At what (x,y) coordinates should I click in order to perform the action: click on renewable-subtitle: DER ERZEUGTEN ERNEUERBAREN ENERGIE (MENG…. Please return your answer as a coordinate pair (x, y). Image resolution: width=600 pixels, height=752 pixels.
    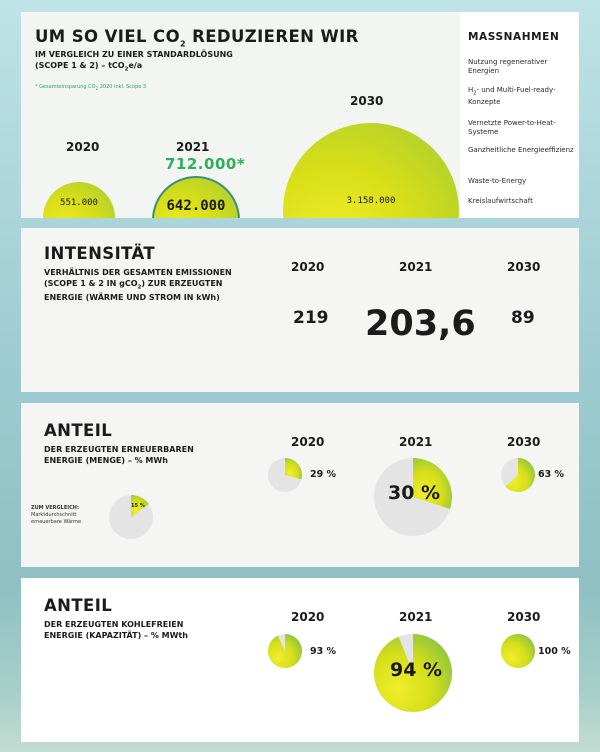
    Looking at the image, I should click on (119, 455).